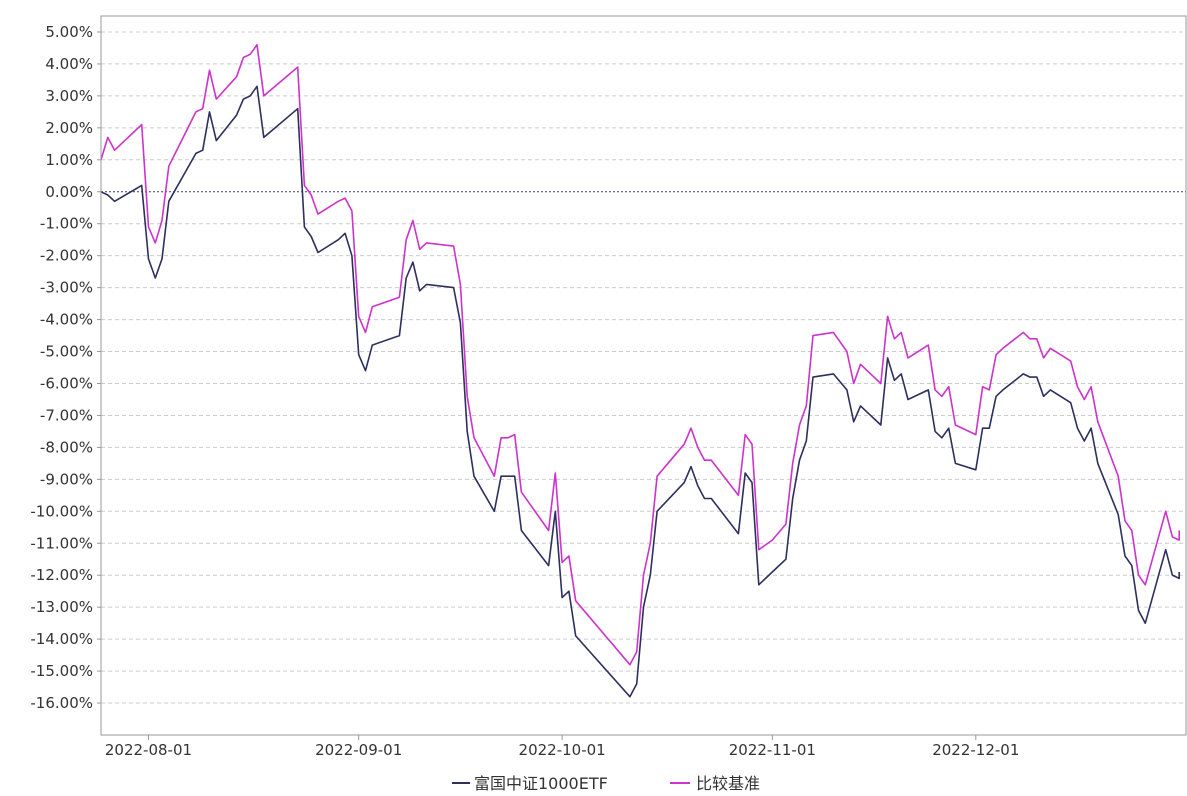 Image resolution: width=1187 pixels, height=796 pixels. Describe the element at coordinates (772, 750) in the screenshot. I see `x-tick-label: 2022-11-01` at that location.